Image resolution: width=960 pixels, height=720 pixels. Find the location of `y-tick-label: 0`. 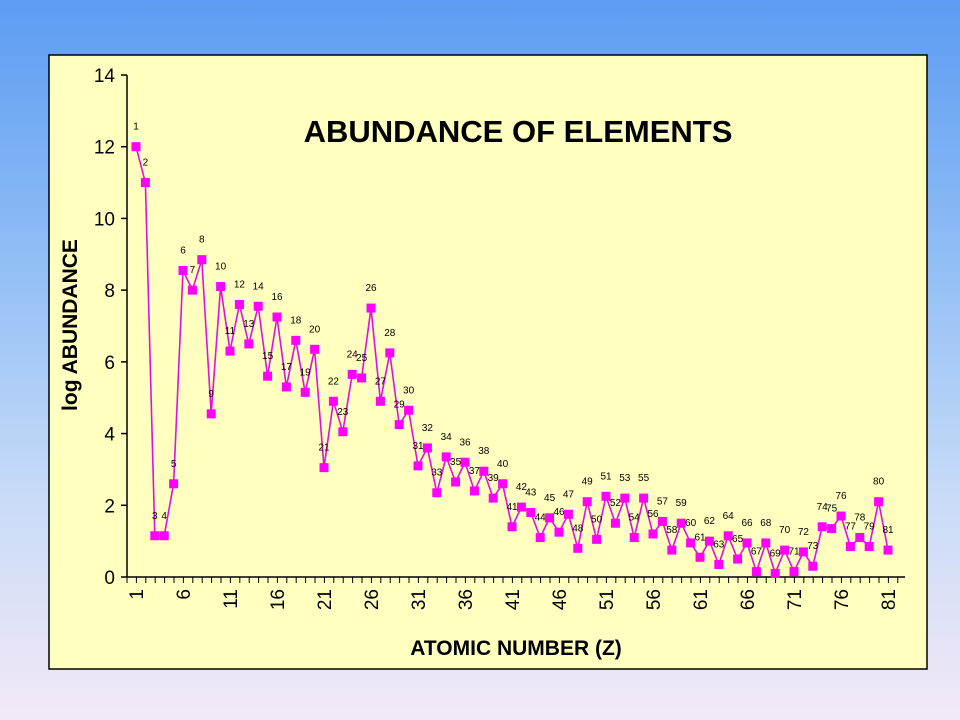

y-tick-label: 0 is located at coordinates (109, 578).